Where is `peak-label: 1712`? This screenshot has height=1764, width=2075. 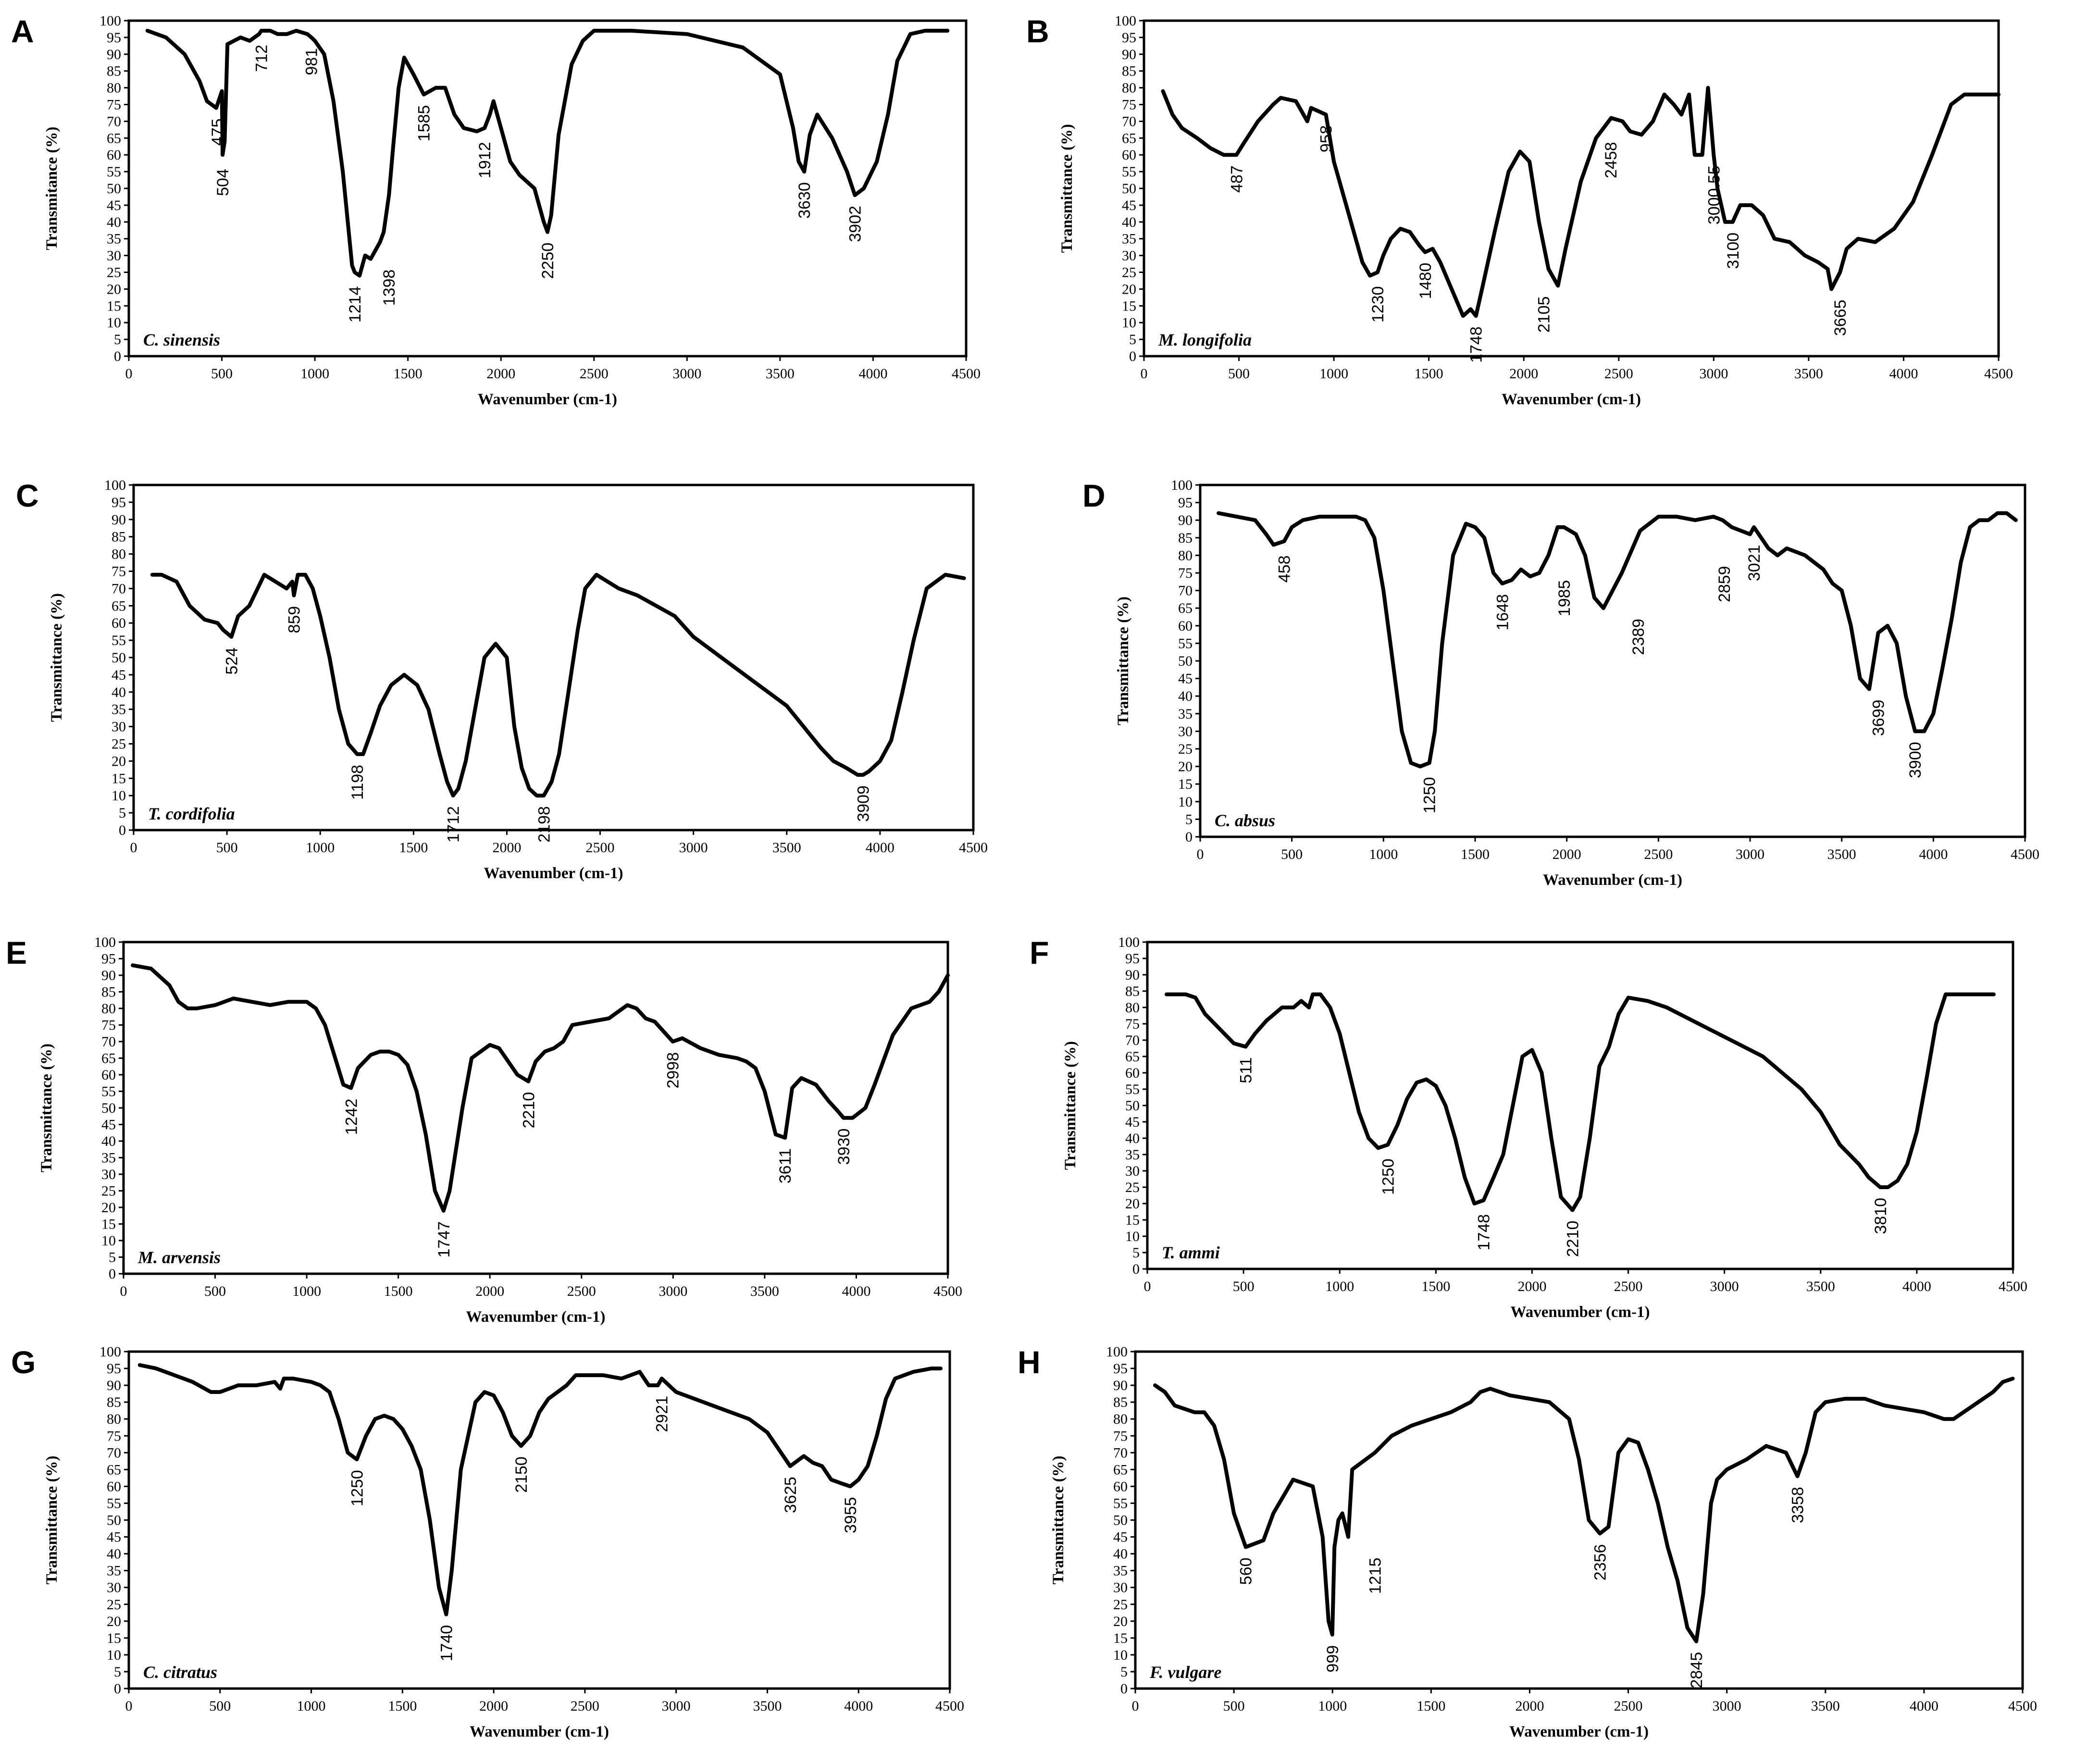 peak-label: 1712 is located at coordinates (454, 824).